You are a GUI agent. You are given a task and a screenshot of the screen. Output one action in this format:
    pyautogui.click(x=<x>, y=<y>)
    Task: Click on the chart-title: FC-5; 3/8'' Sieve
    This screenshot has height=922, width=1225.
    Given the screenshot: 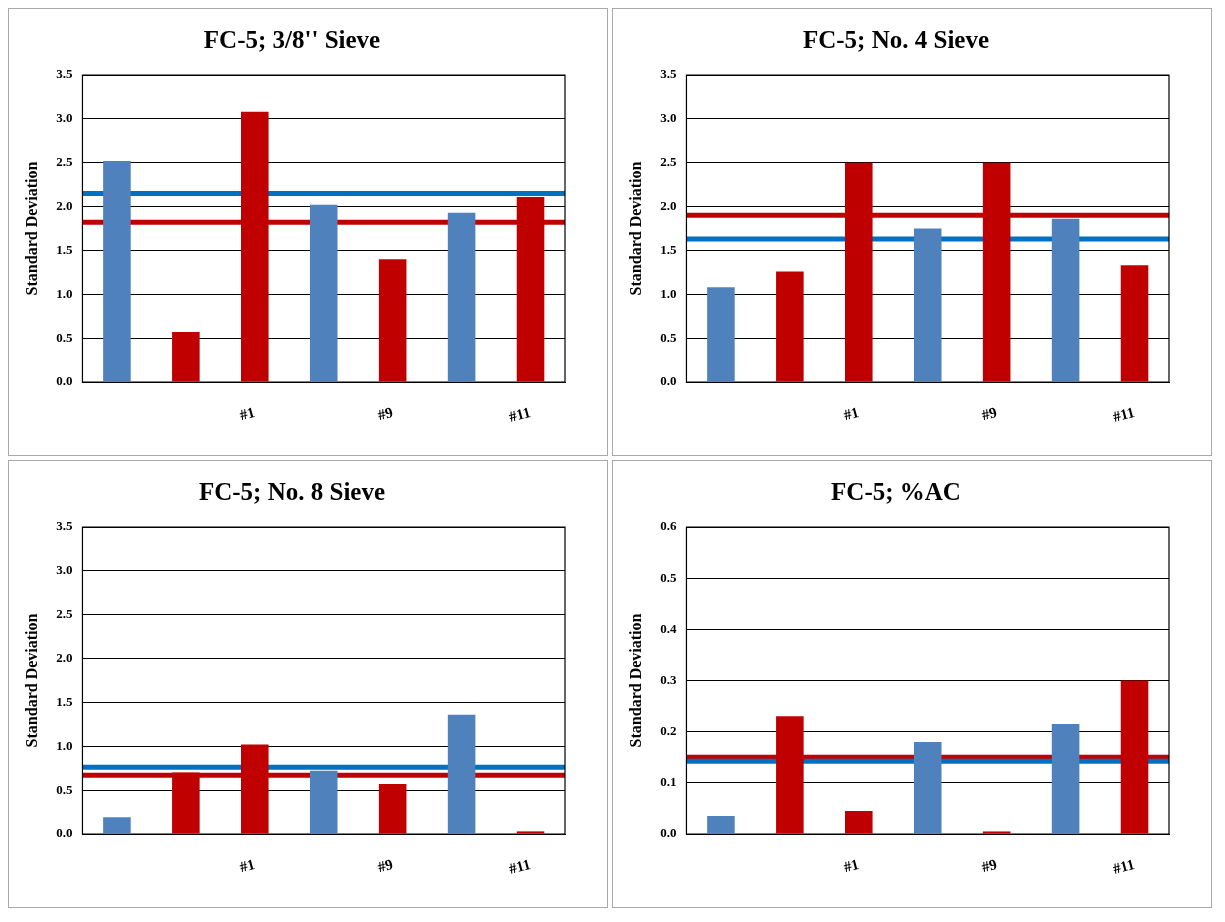 What is the action you would take?
    pyautogui.click(x=292, y=40)
    